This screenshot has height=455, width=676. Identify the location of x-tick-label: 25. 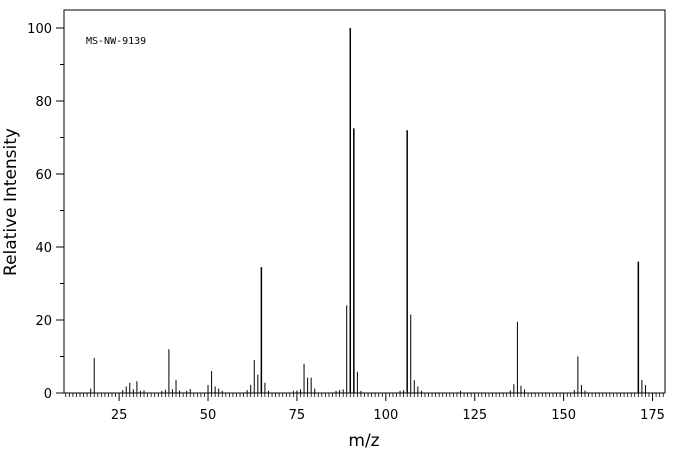
(119, 415).